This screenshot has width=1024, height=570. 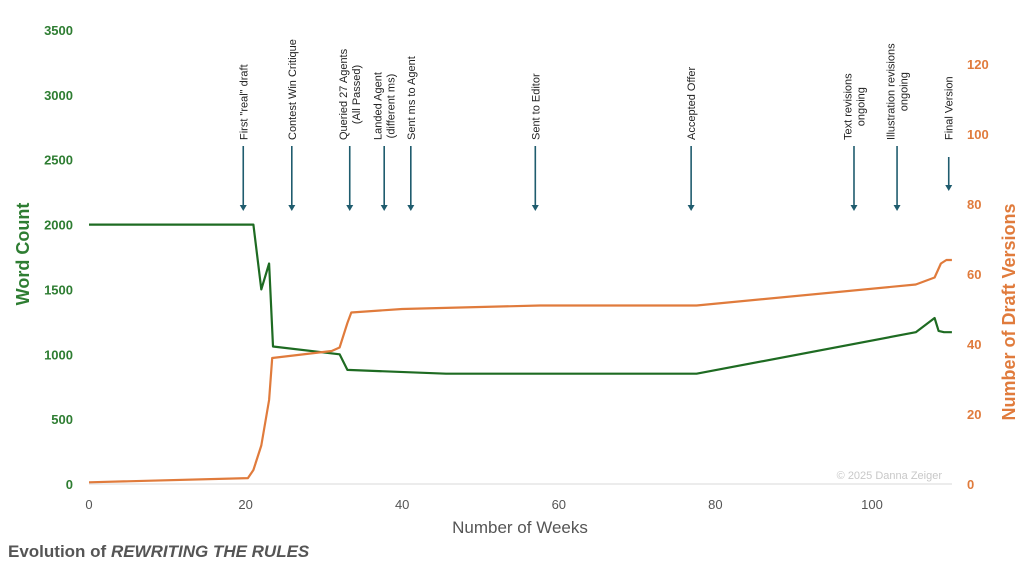 What do you see at coordinates (715, 504) in the screenshot?
I see `x-tick-label: 80` at bounding box center [715, 504].